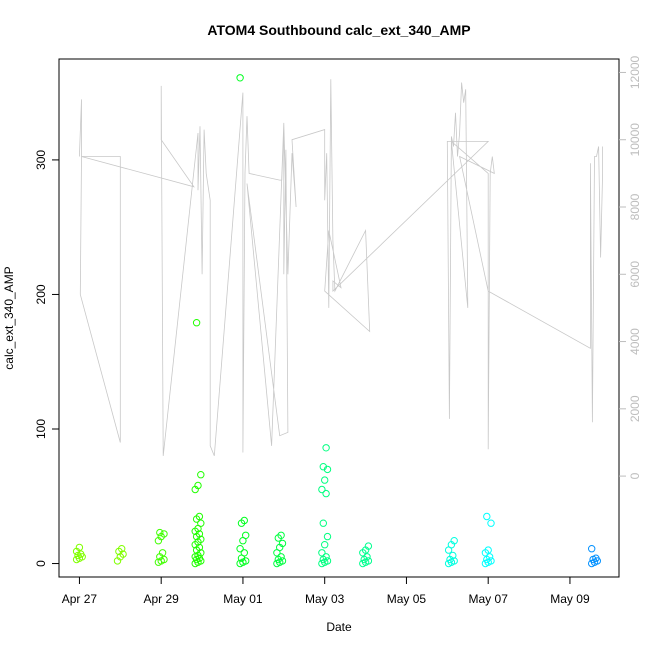 Image resolution: width=650 pixels, height=650 pixels. I want to click on y-axis-left: 0 100 200 300, so click(46, 358).